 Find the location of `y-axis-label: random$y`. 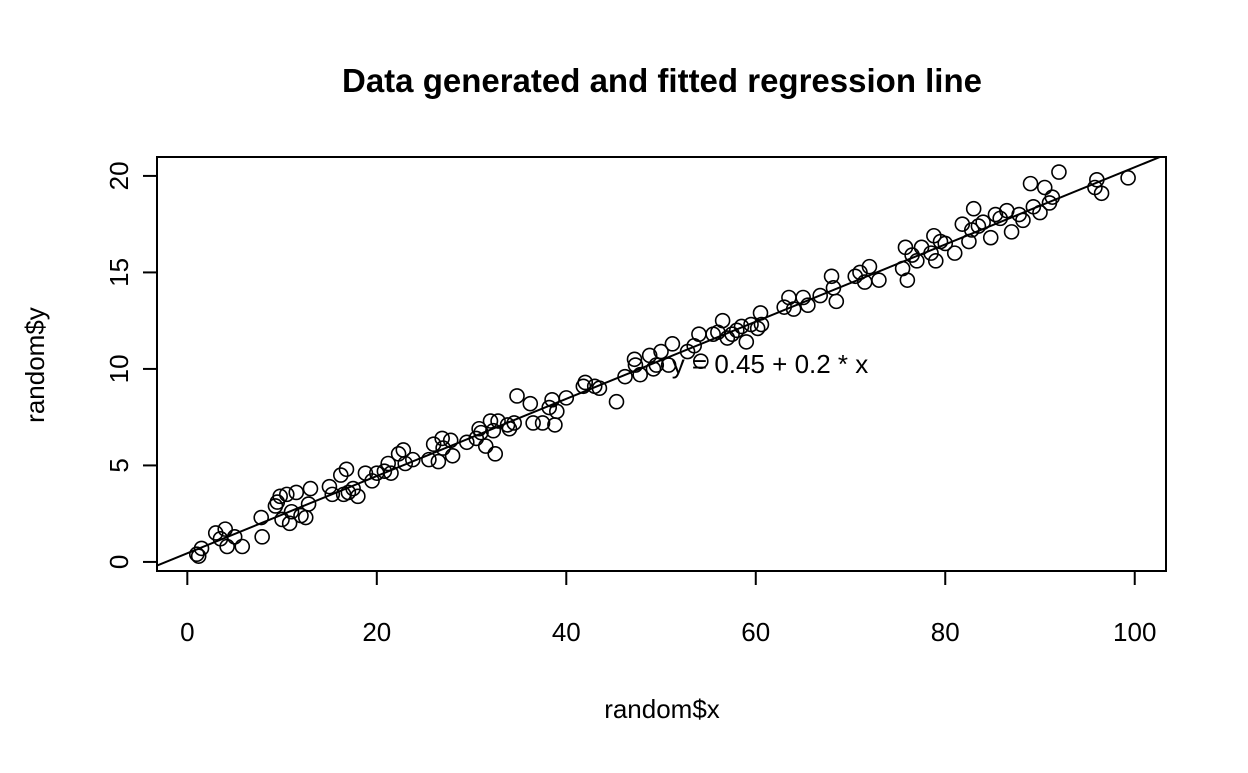

y-axis-label: random$y is located at coordinates (35, 365).